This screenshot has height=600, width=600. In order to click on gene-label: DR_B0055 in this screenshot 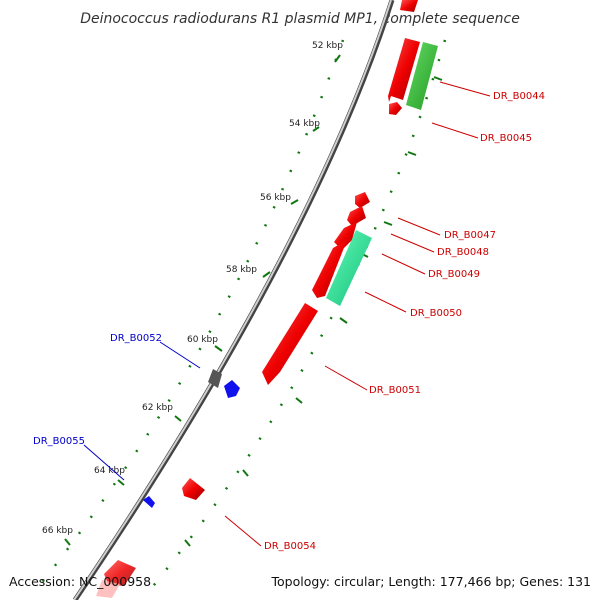, I will do `click(59, 441)`.